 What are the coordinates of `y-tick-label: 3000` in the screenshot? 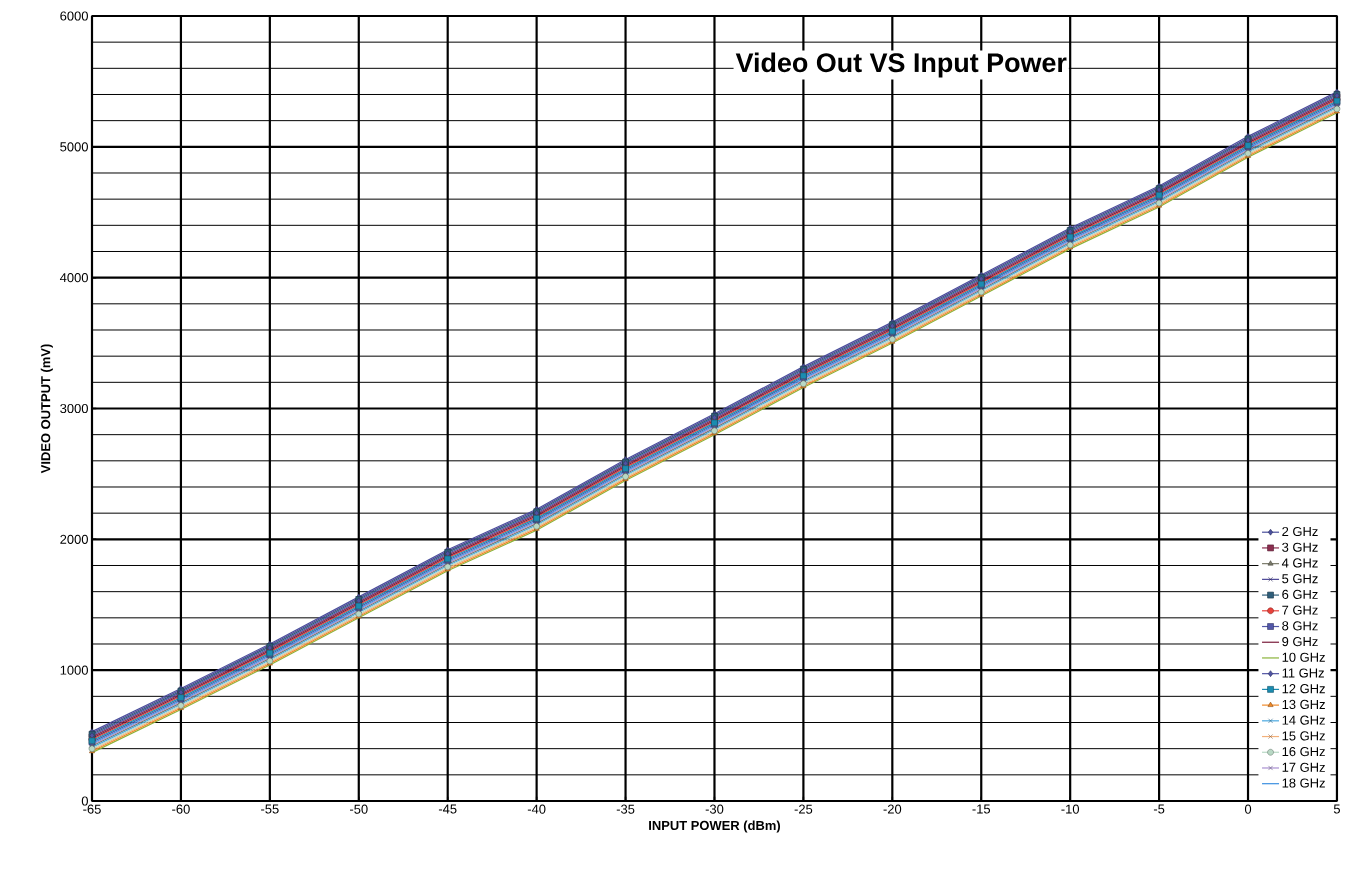 It's located at (74, 408).